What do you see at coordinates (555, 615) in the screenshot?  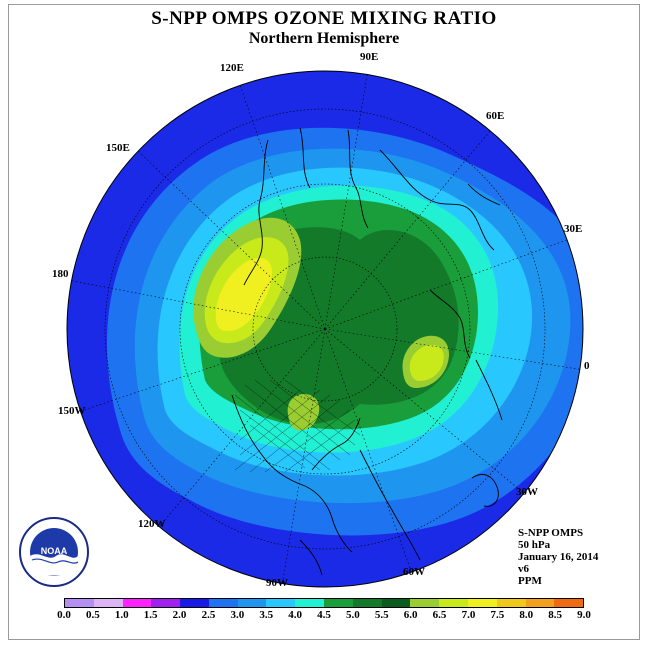 I see `colorbar-tick-label: 8.5` at bounding box center [555, 615].